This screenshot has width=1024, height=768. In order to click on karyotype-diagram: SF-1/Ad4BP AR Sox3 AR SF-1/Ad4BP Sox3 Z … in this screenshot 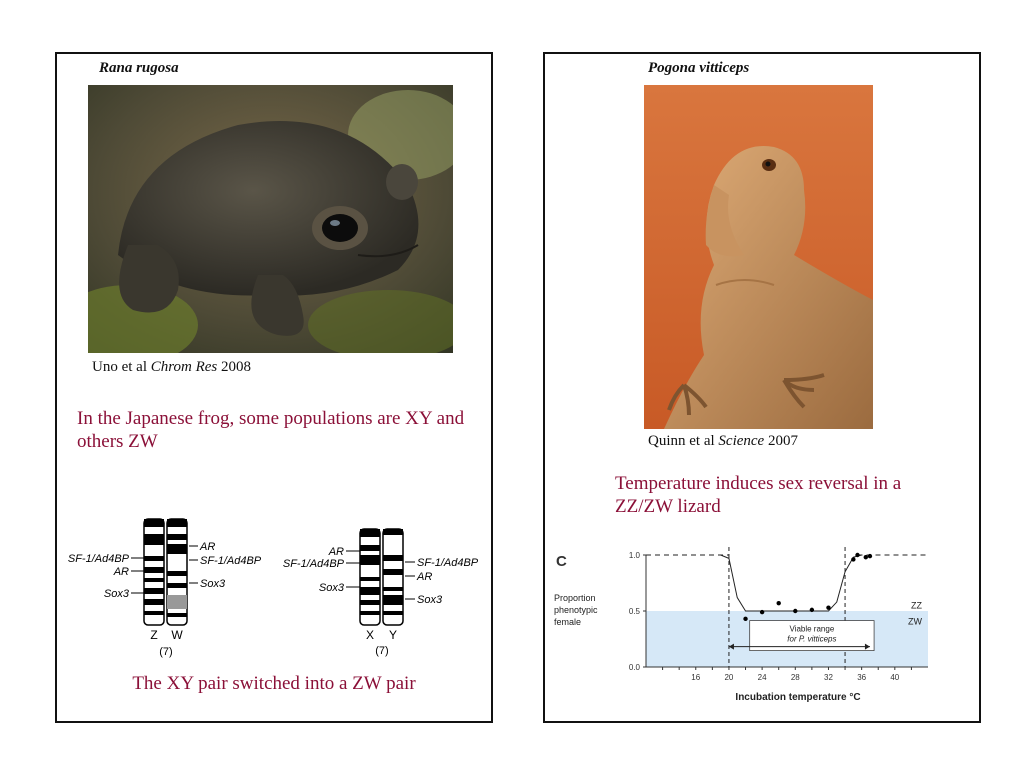, I will do `click(273, 588)`.